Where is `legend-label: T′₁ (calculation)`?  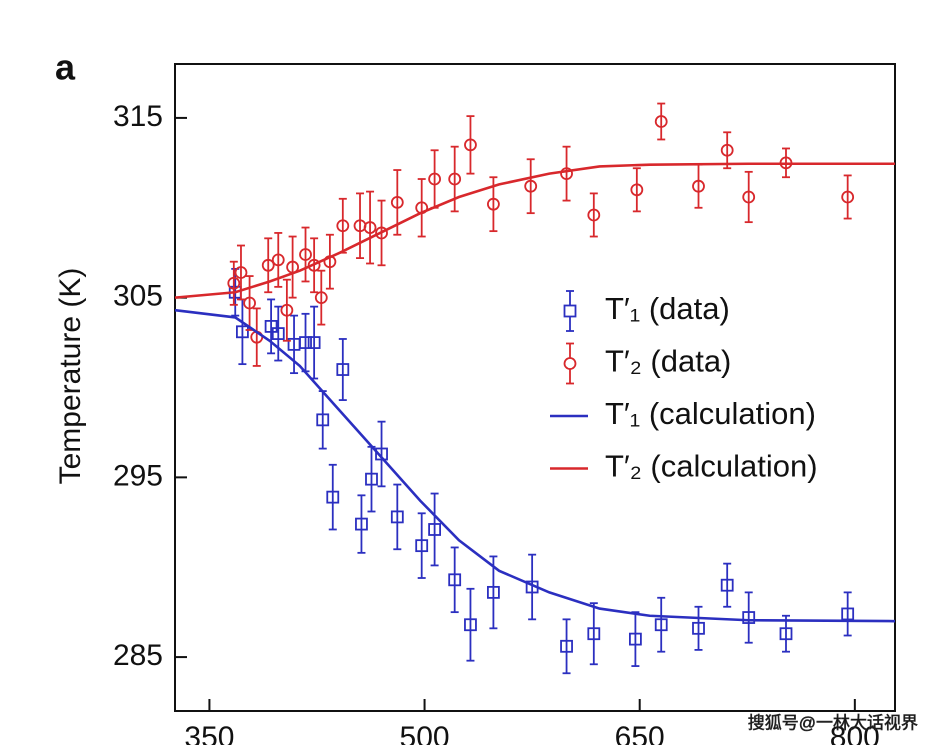
legend-label: T′₁ (calculation) is located at coordinates (710, 413).